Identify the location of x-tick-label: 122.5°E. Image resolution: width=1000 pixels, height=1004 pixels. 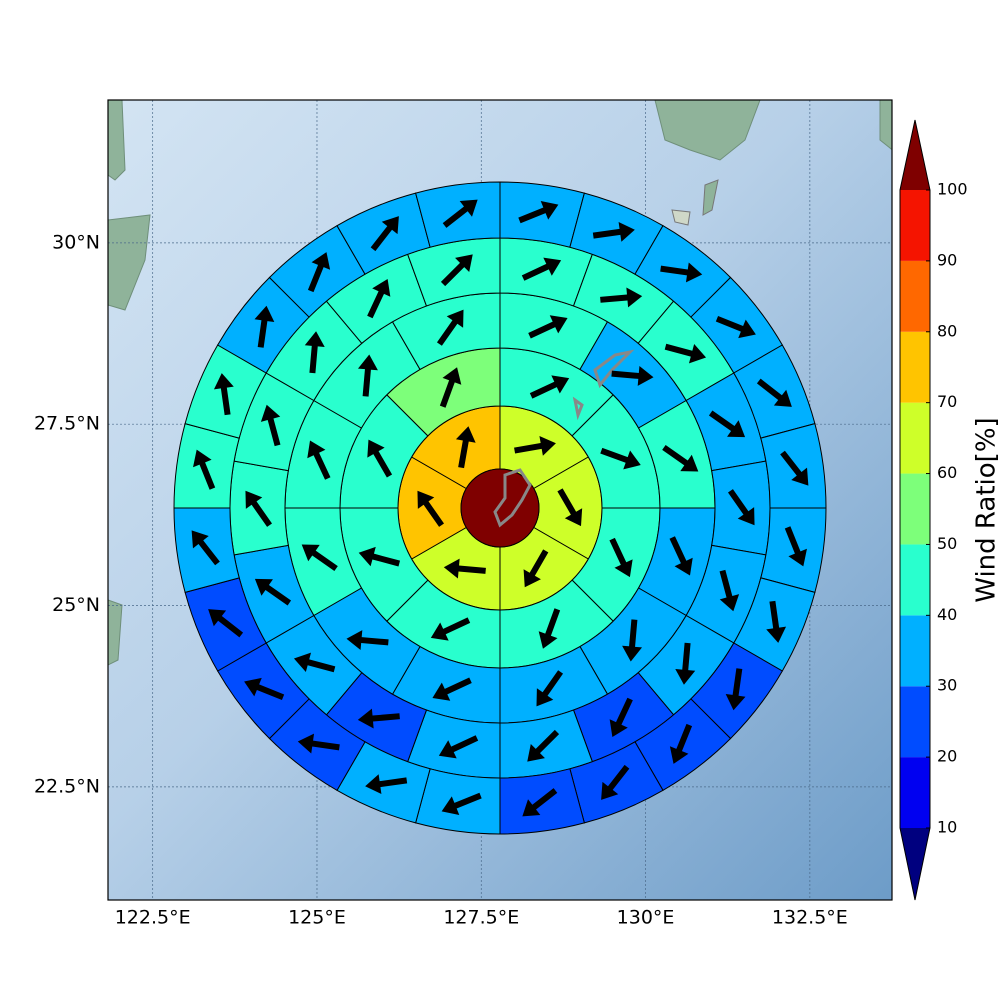
(153, 918).